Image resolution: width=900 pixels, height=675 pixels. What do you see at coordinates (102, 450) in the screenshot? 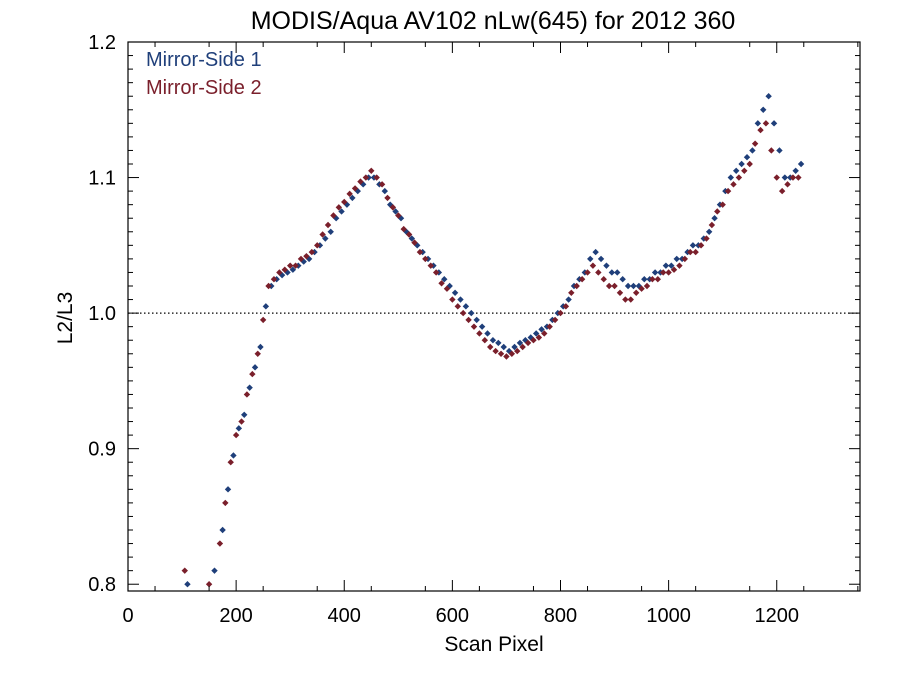
I see `y-tick-label: 0.9` at bounding box center [102, 450].